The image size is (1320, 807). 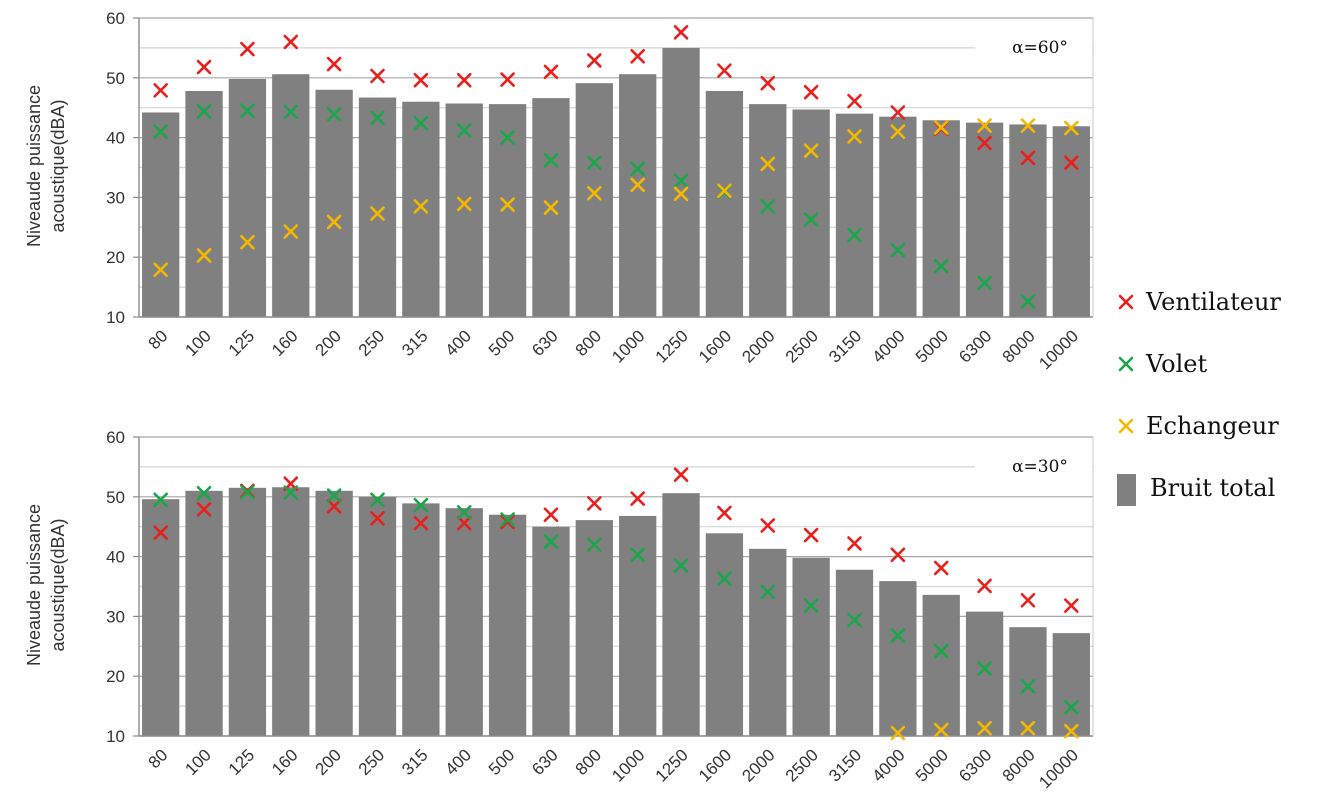 I want to click on legend-label-echangeur: Echangeur, so click(x=1212, y=426).